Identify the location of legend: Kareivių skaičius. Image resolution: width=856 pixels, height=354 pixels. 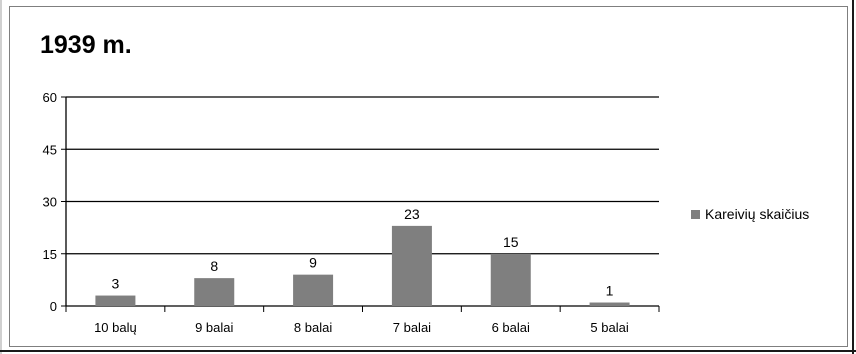
(750, 214).